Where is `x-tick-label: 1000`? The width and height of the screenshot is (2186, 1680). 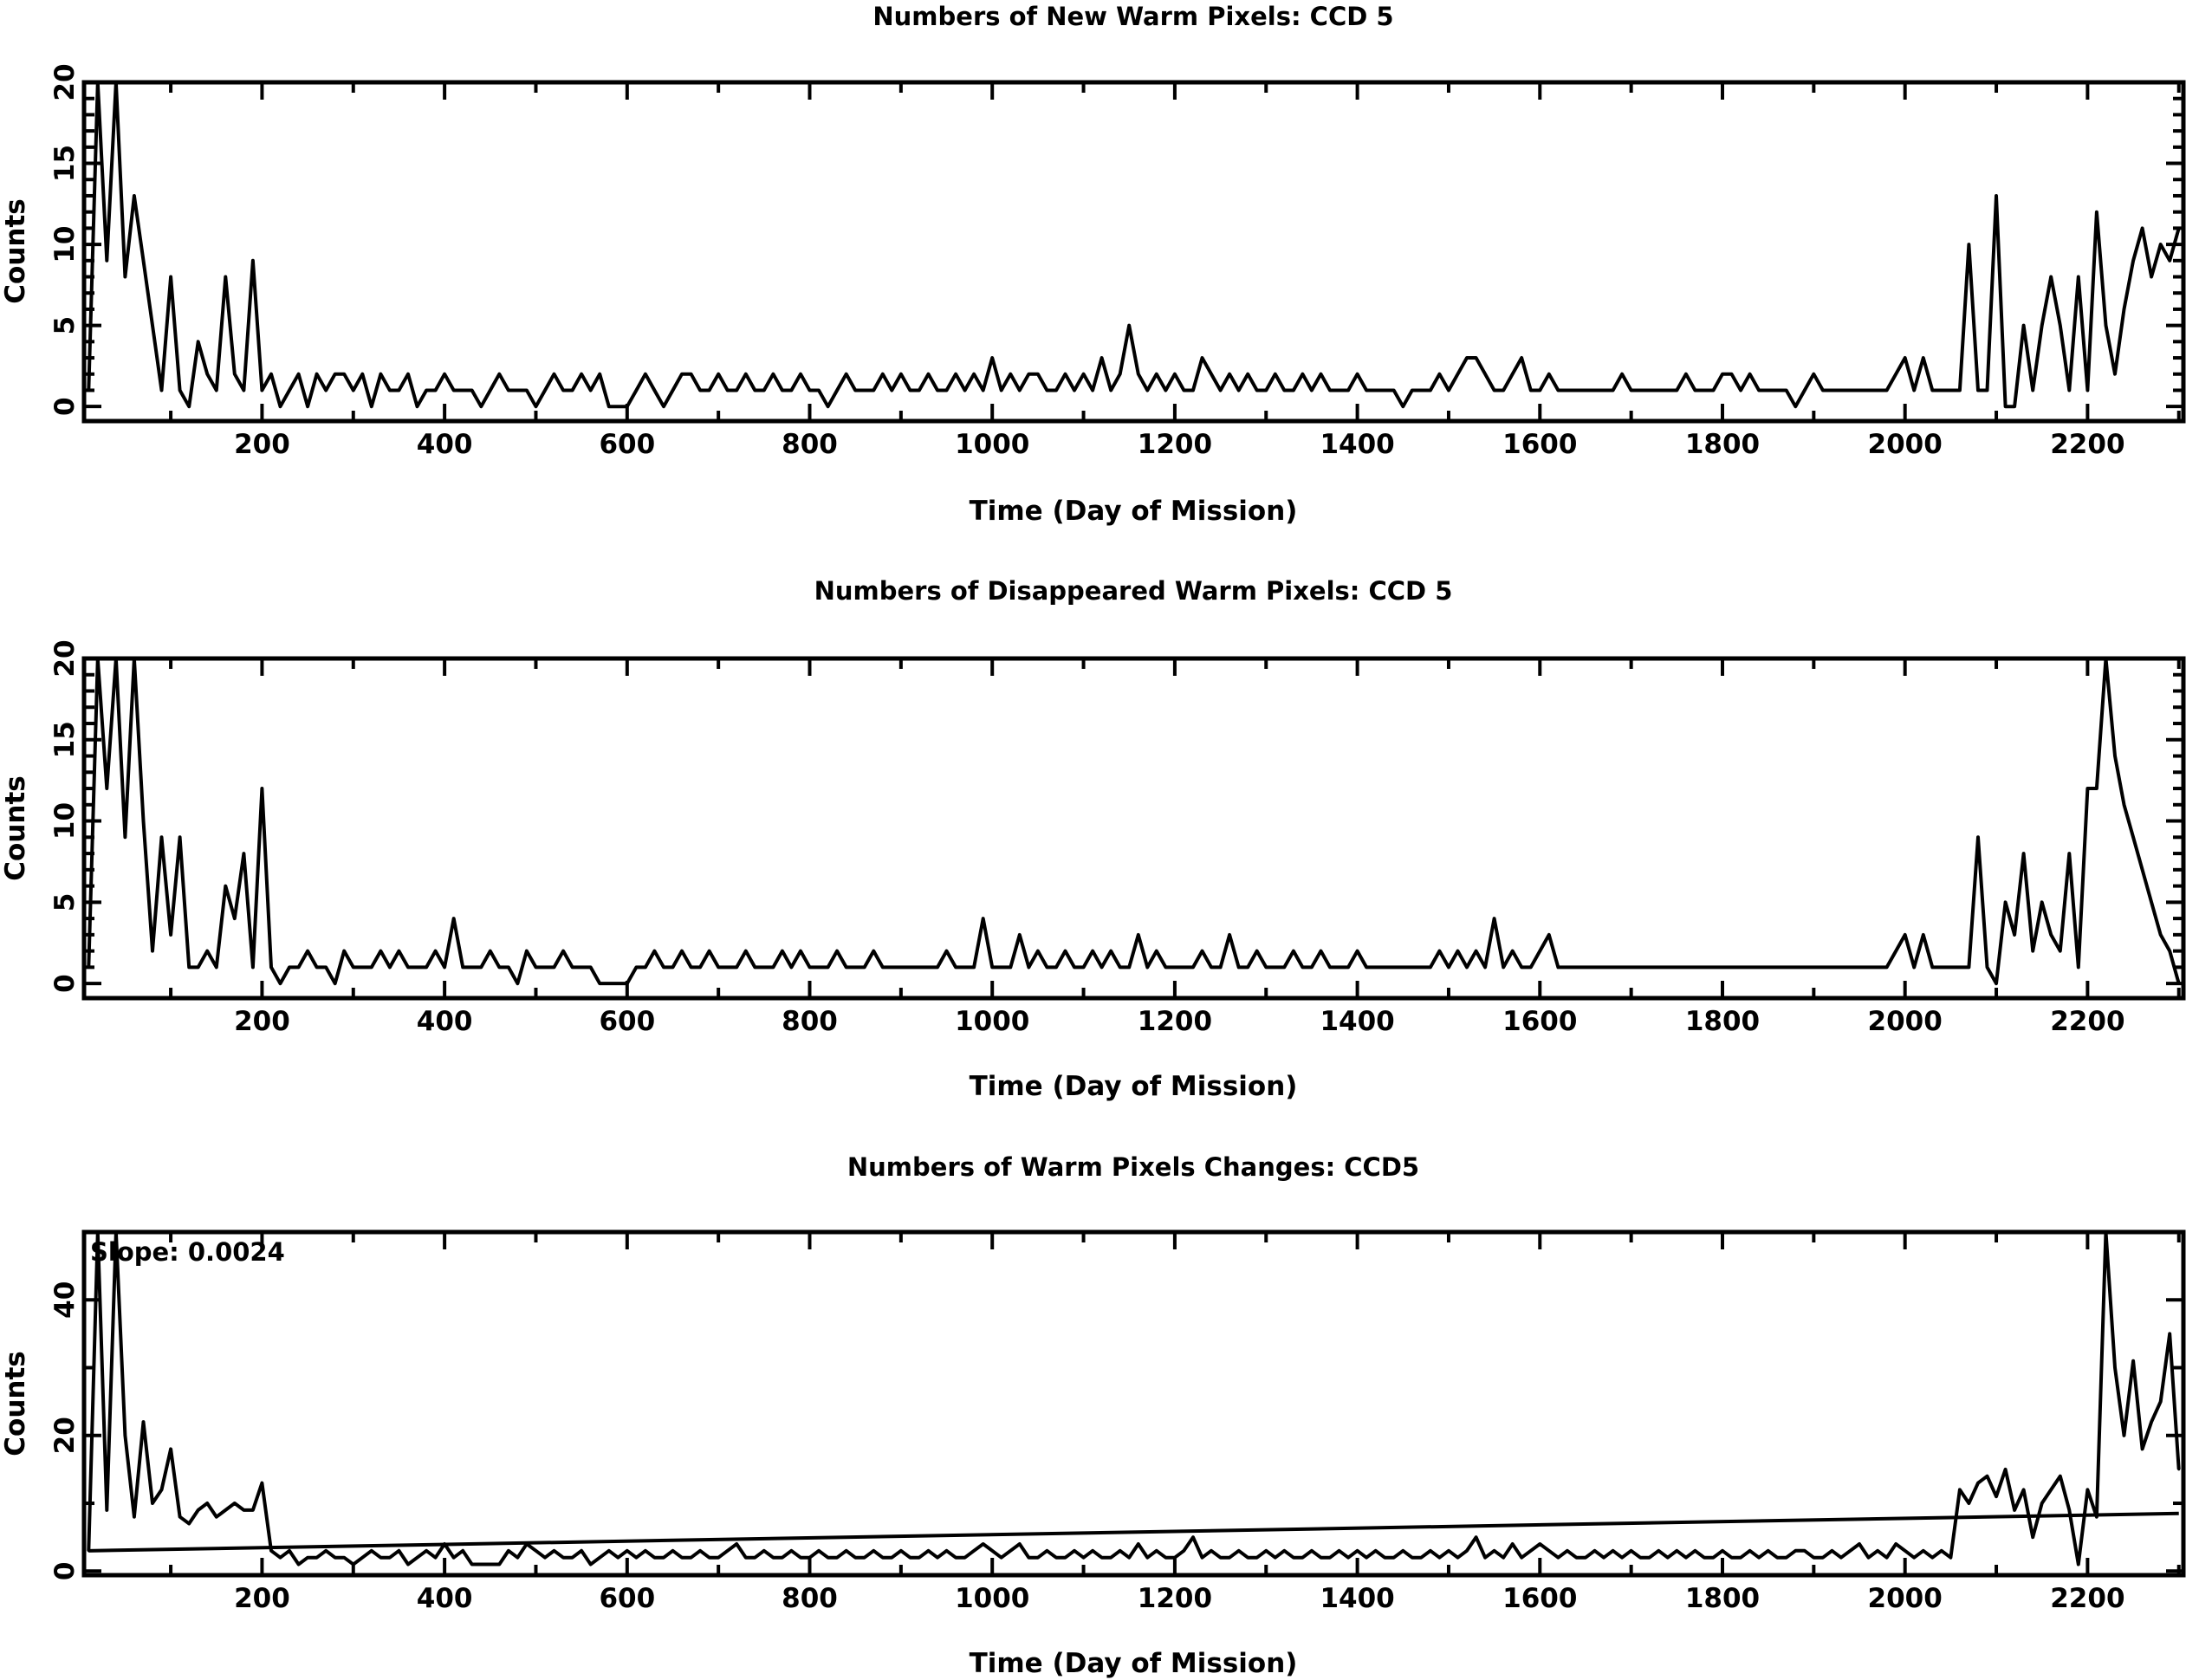
x-tick-label: 1000 is located at coordinates (992, 1021).